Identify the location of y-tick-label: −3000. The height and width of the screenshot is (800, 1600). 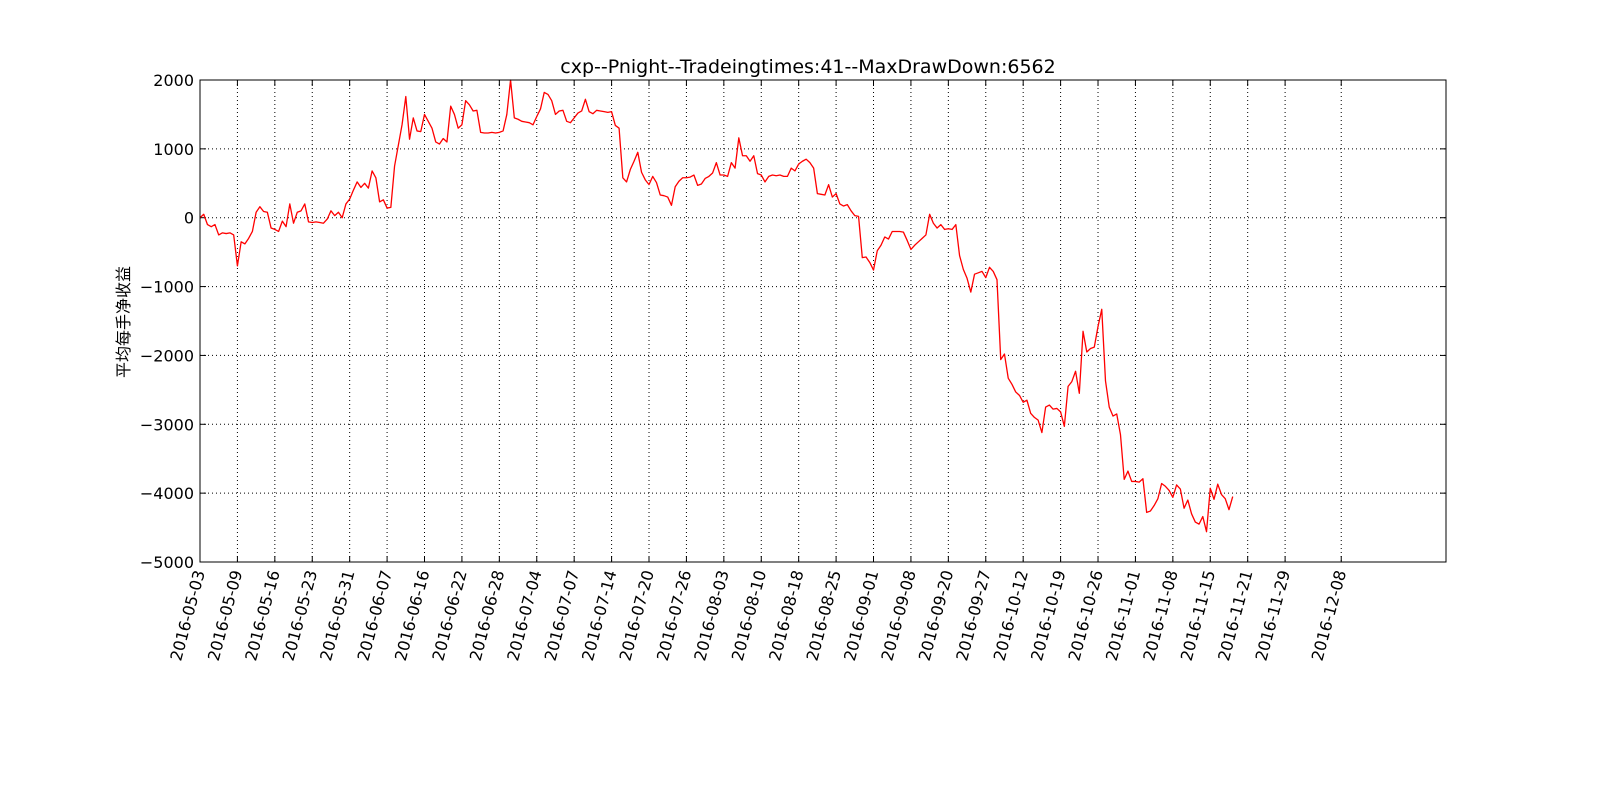
(167, 424).